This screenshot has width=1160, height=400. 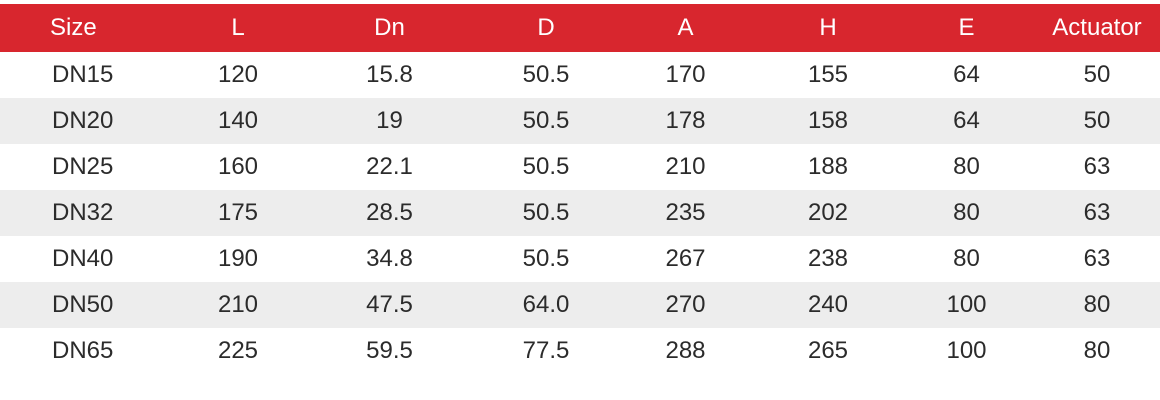 I want to click on header-d: D, so click(x=546, y=27).